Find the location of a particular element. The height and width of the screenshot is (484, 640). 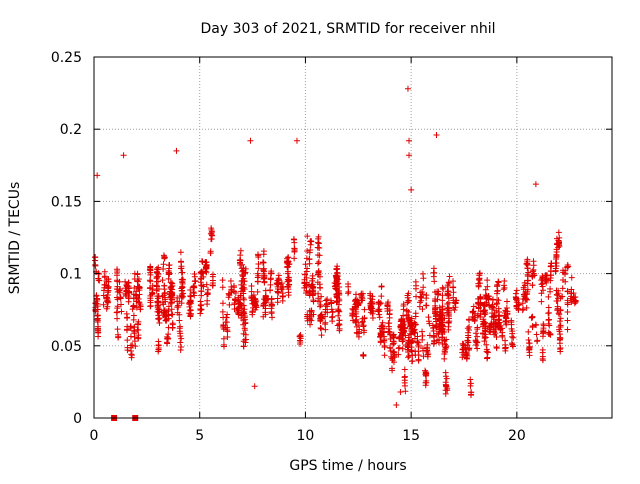

x-tick-label: 5 is located at coordinates (199, 436).